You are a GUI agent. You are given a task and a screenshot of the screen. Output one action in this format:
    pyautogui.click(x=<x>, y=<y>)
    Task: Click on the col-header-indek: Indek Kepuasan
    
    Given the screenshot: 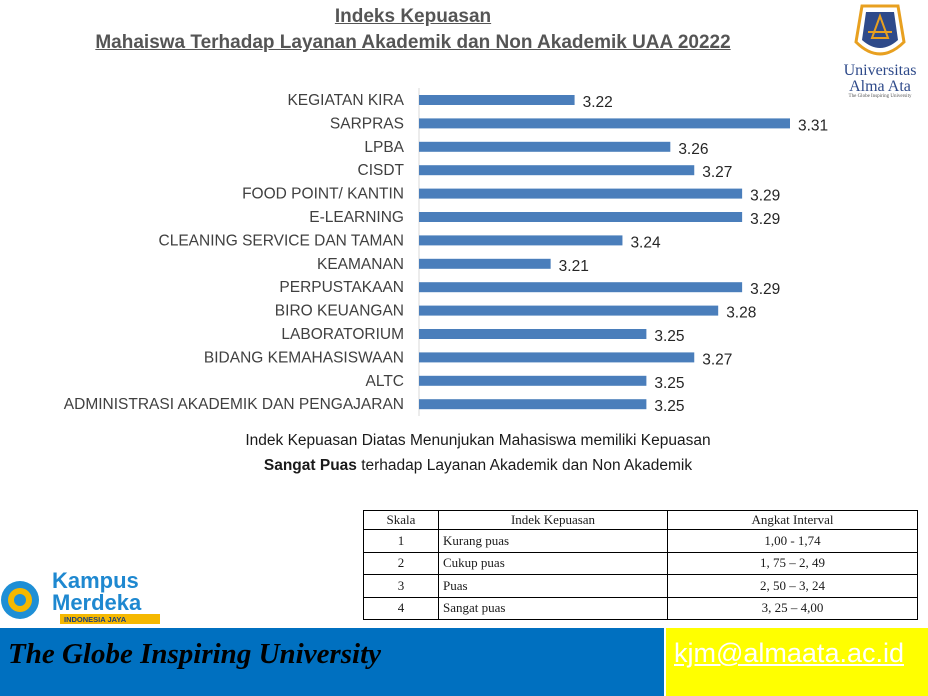 What is the action you would take?
    pyautogui.click(x=553, y=520)
    